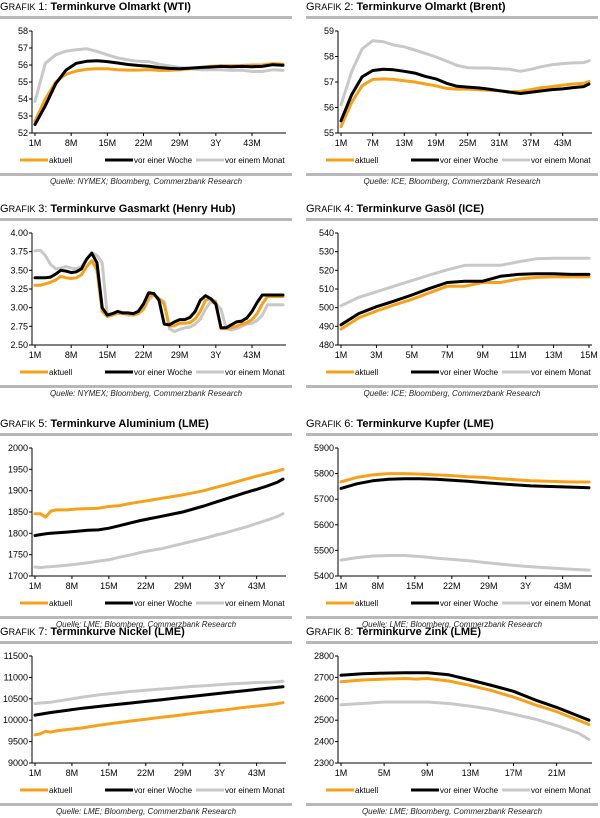  What do you see at coordinates (376, 355) in the screenshot?
I see `x-tick-label: 3M` at bounding box center [376, 355].